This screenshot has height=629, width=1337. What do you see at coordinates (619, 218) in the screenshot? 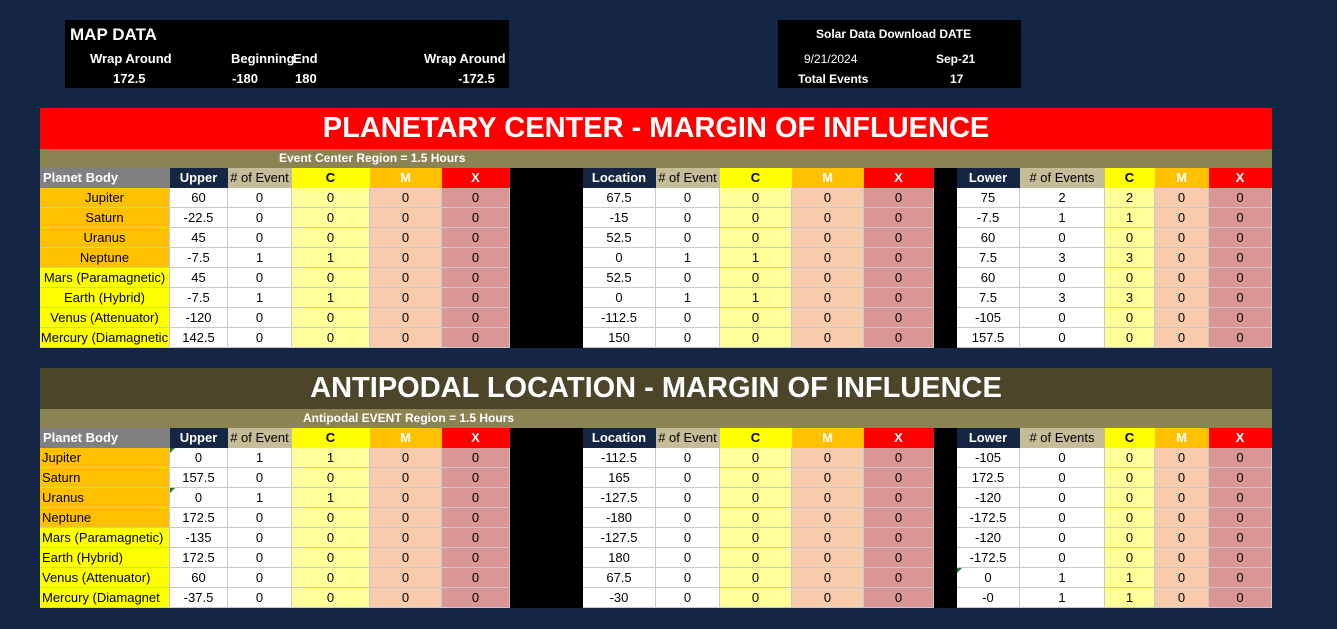
I see `location-value-cell: -15` at bounding box center [619, 218].